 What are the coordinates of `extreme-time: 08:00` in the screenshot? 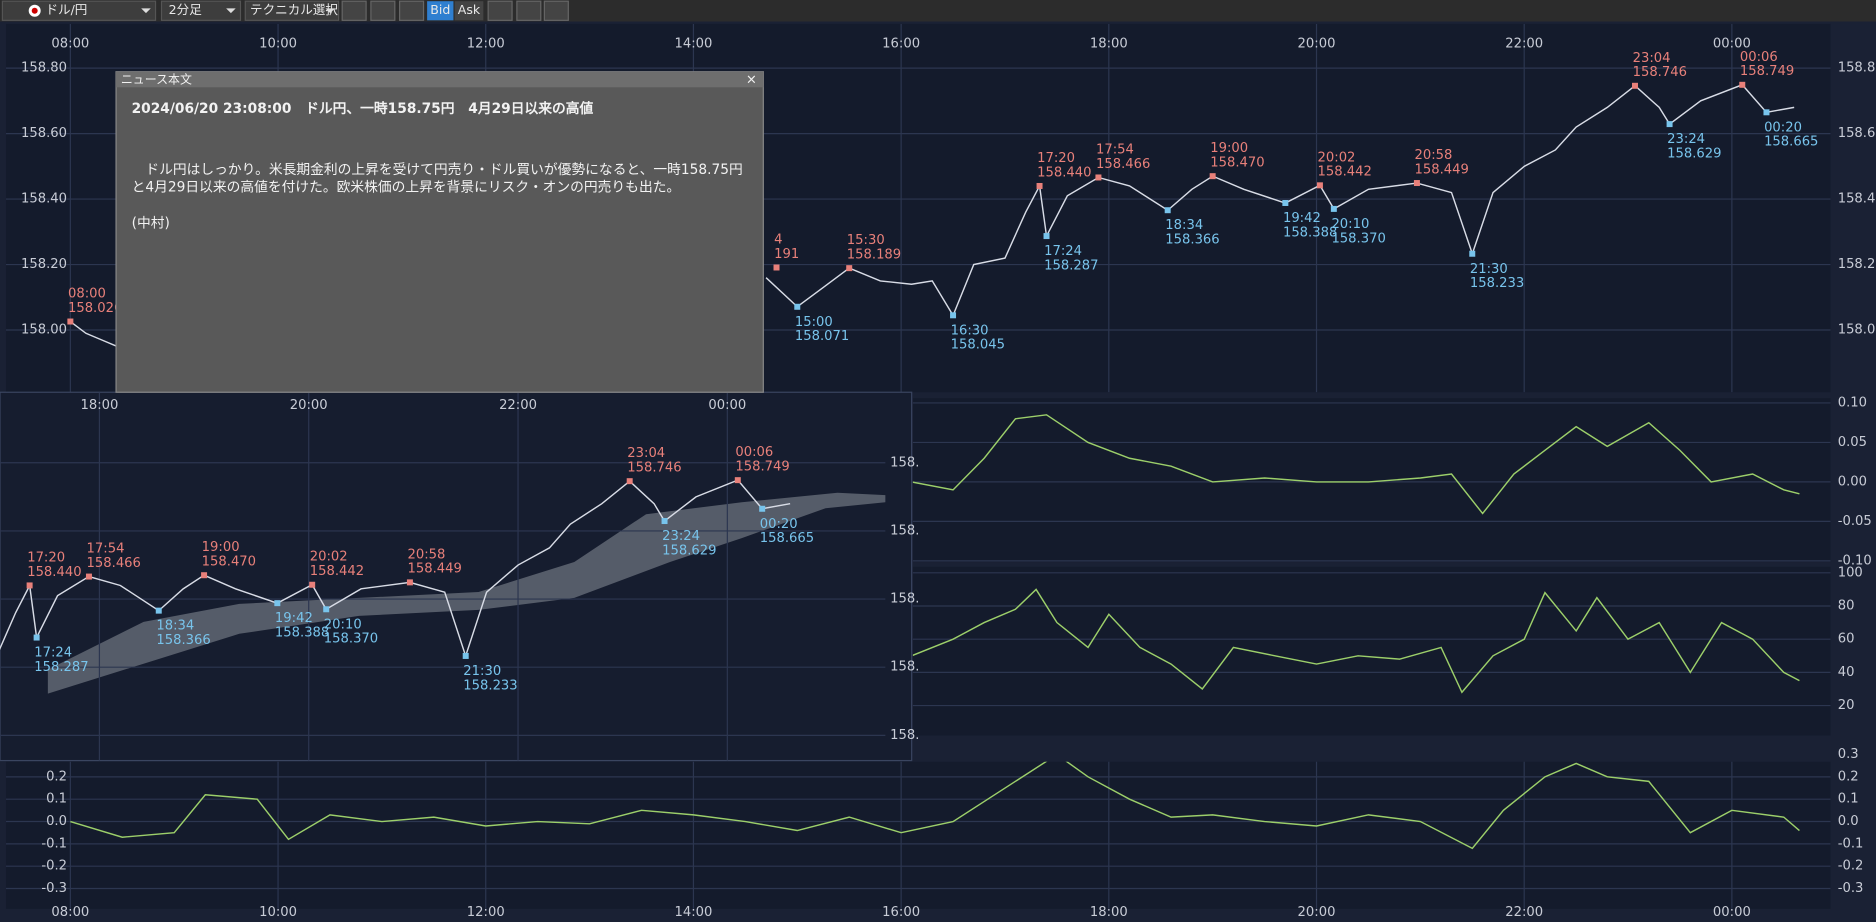 It's located at (87, 294).